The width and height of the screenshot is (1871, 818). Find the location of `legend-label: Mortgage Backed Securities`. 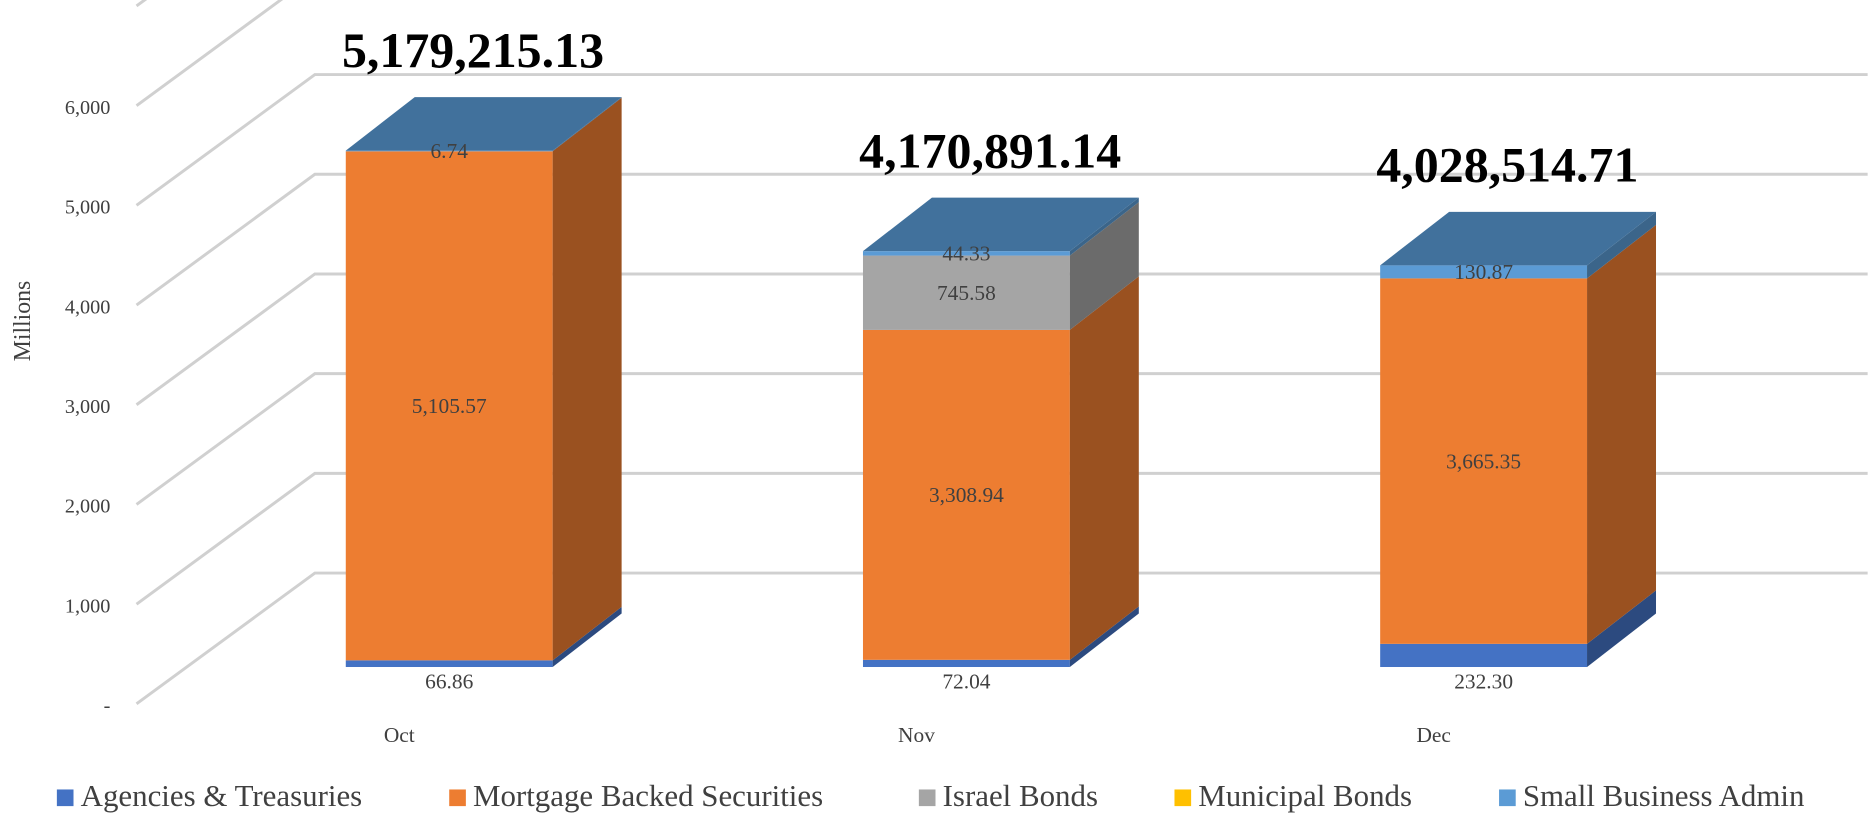

legend-label: Mortgage Backed Securities is located at coordinates (648, 795).